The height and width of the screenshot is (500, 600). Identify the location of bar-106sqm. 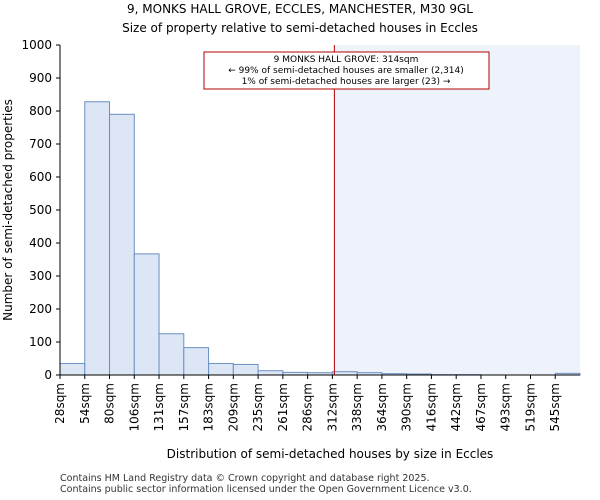
(146, 314).